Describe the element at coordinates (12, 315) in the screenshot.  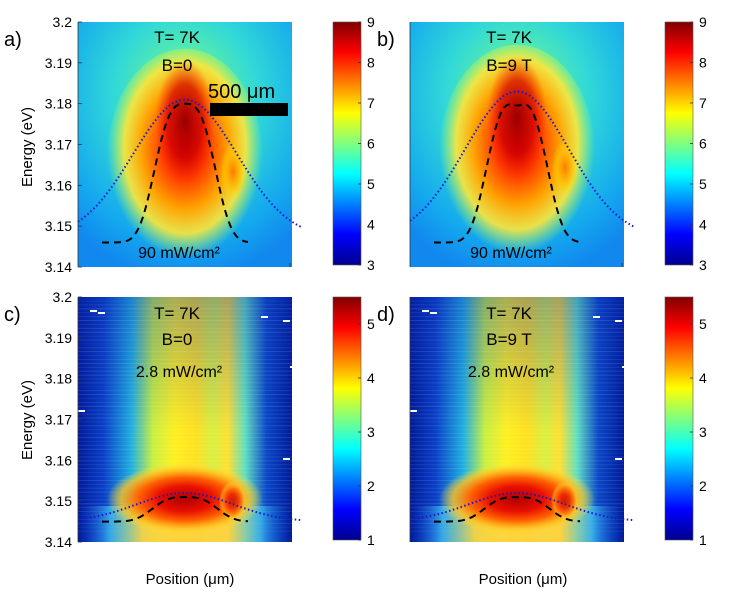
I see `panel-label: c)` at that location.